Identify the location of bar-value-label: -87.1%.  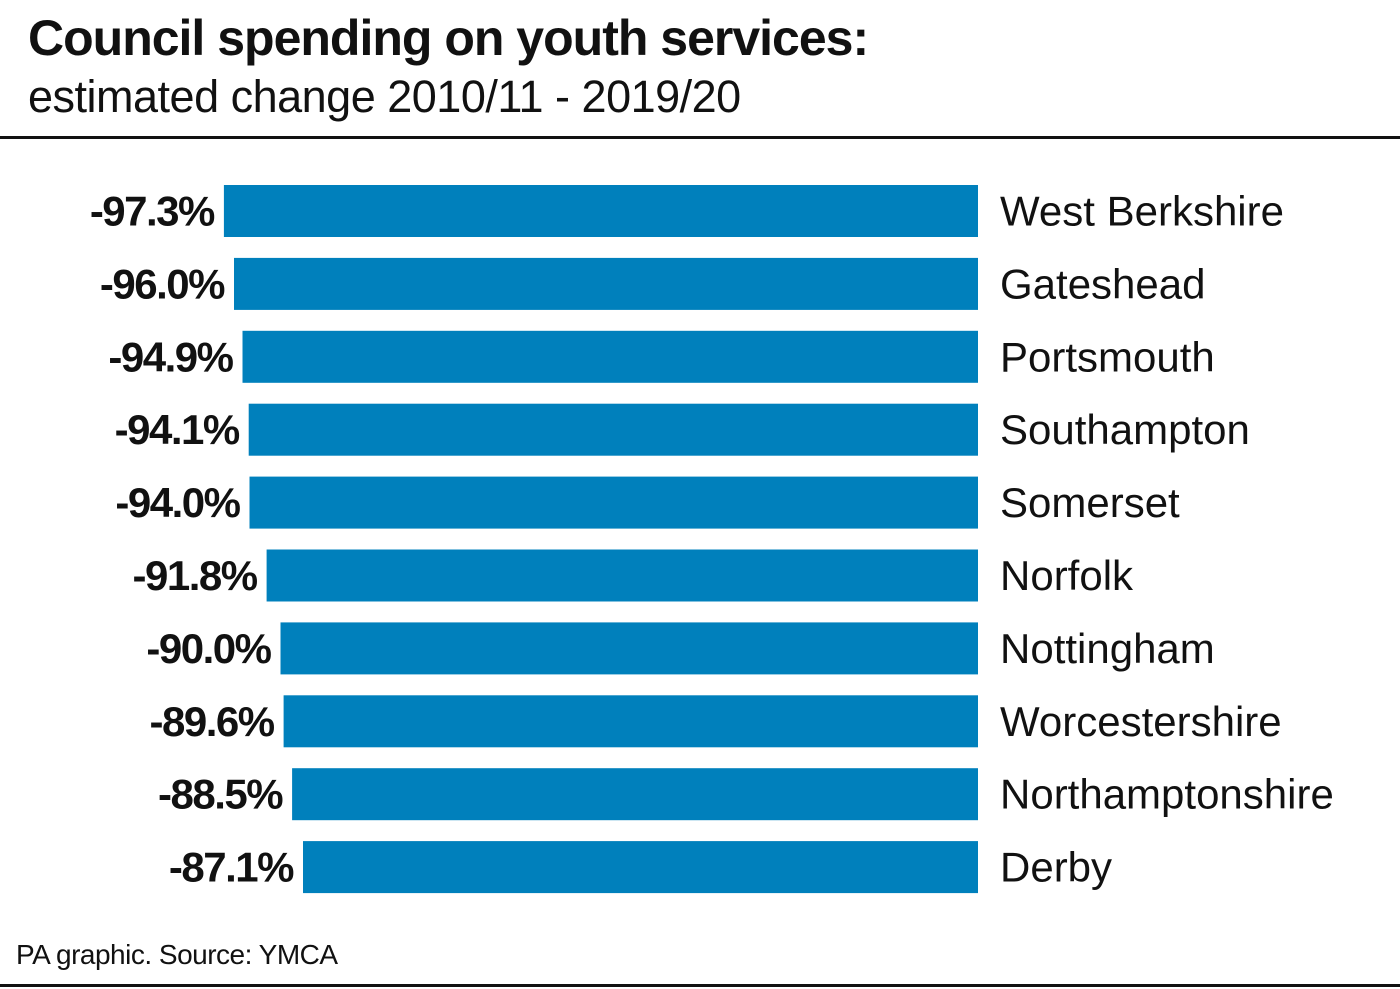
(231, 867).